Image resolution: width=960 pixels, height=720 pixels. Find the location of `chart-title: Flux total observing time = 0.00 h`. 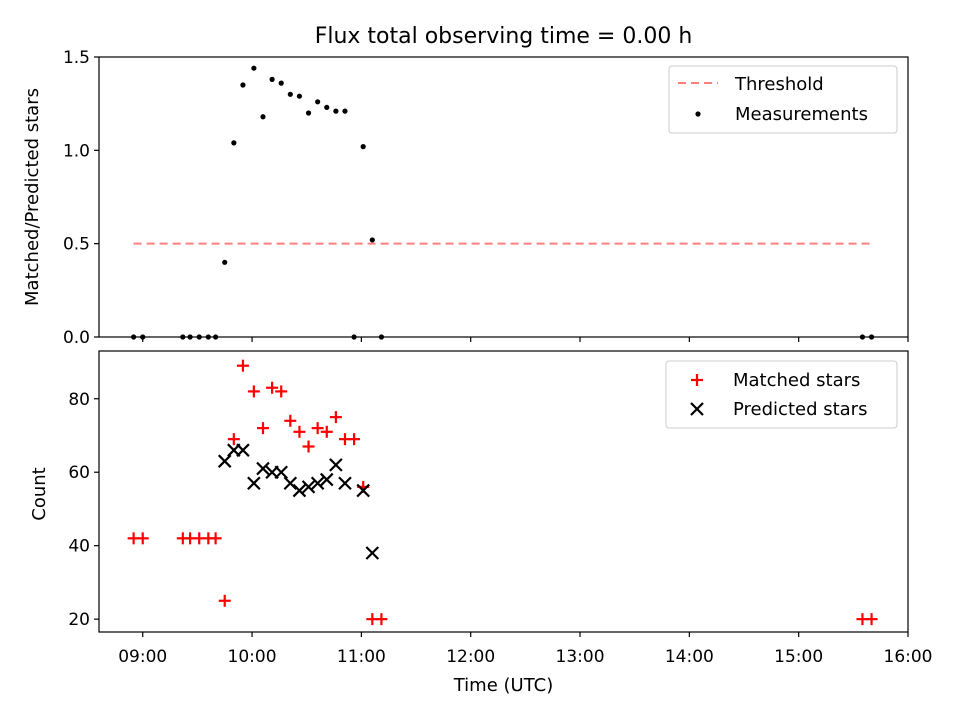

chart-title: Flux total observing time = 0.00 h is located at coordinates (504, 36).